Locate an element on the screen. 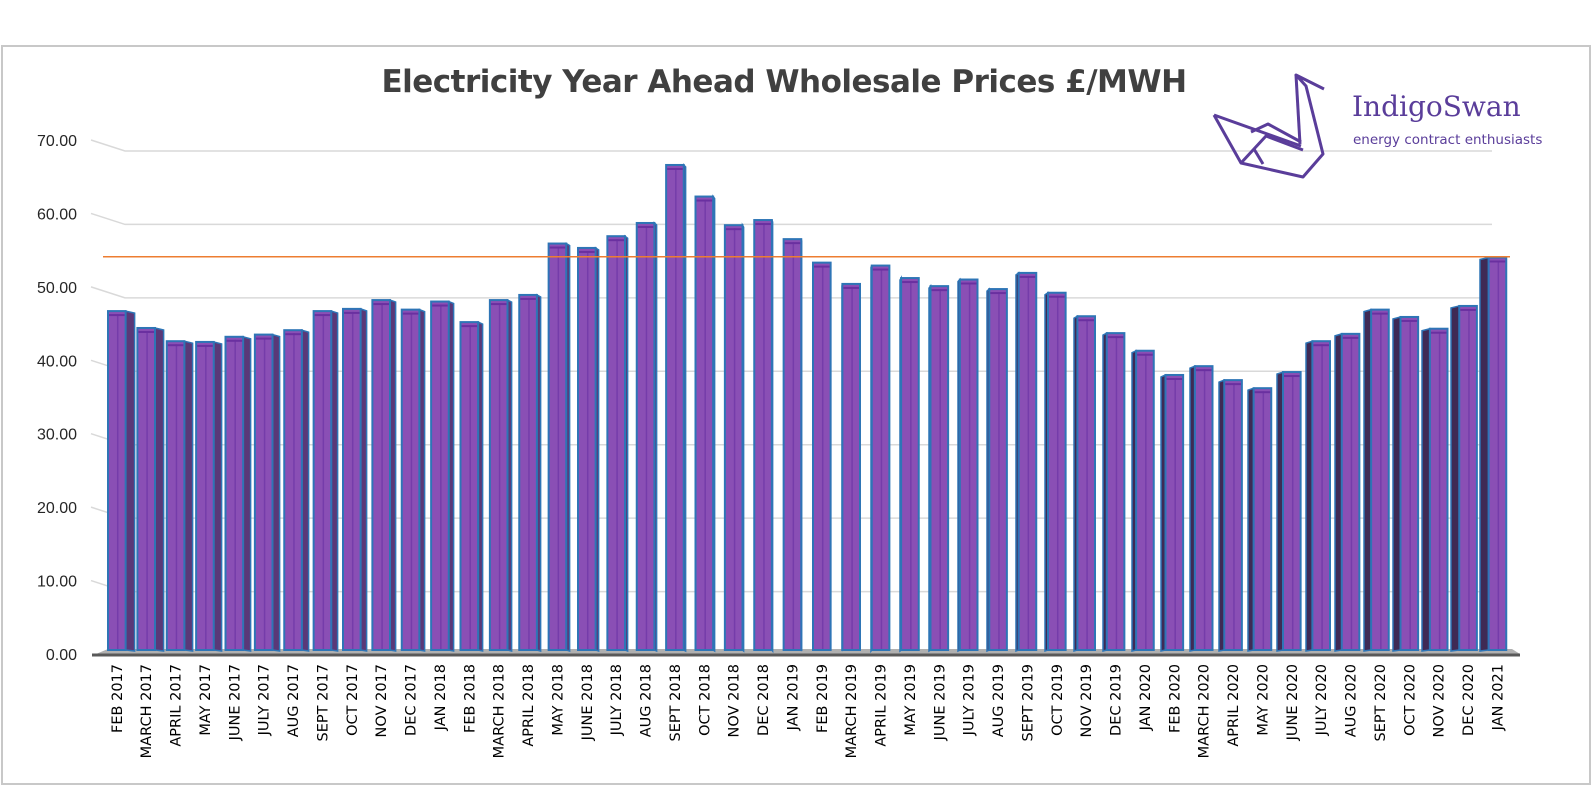  x-tick-label: AUG 2018 is located at coordinates (647, 700).